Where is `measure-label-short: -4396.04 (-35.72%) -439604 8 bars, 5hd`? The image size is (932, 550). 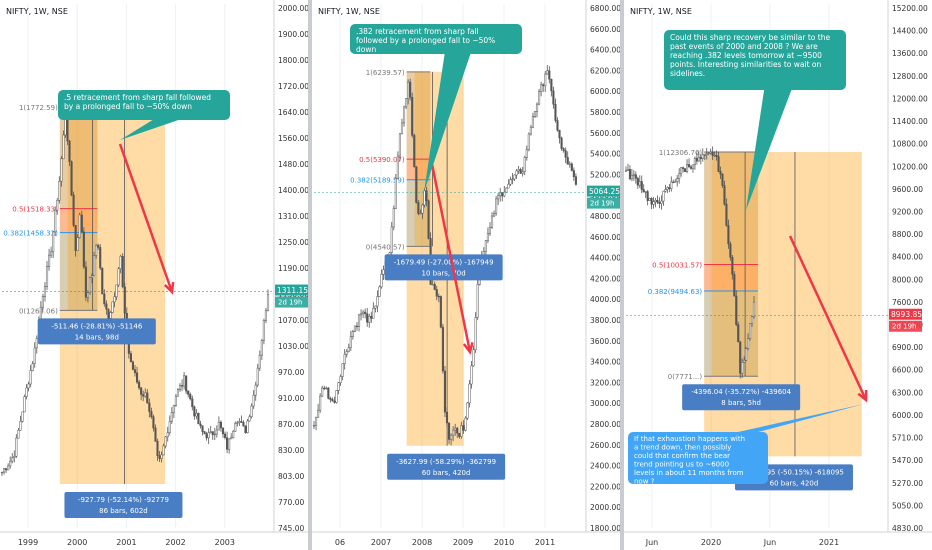
measure-label-short: -4396.04 (-35.72%) -439604 8 bars, 5hd is located at coordinates (741, 397).